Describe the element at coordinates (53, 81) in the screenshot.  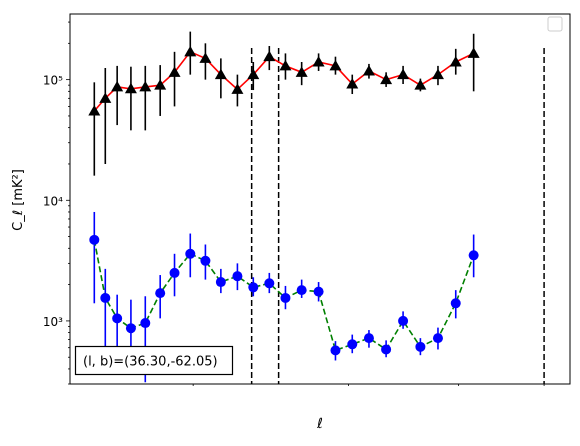
I see `y-tick-label: 10⁵` at that location.